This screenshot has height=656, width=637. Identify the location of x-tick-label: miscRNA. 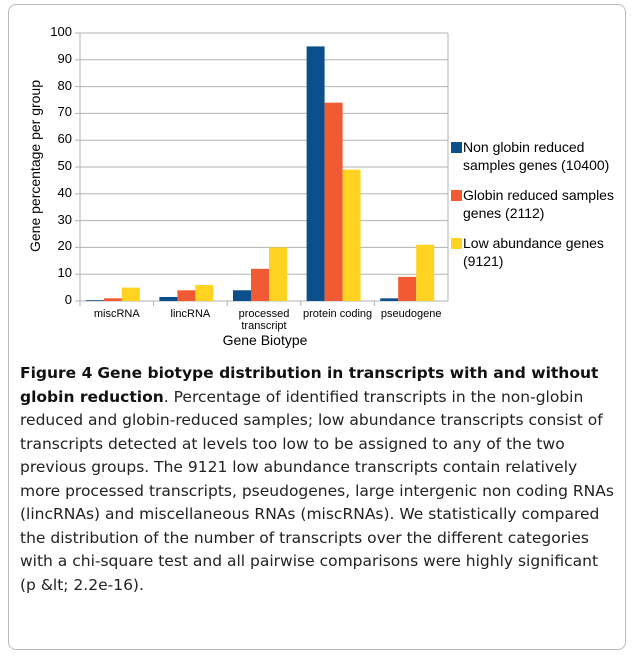
(116, 314).